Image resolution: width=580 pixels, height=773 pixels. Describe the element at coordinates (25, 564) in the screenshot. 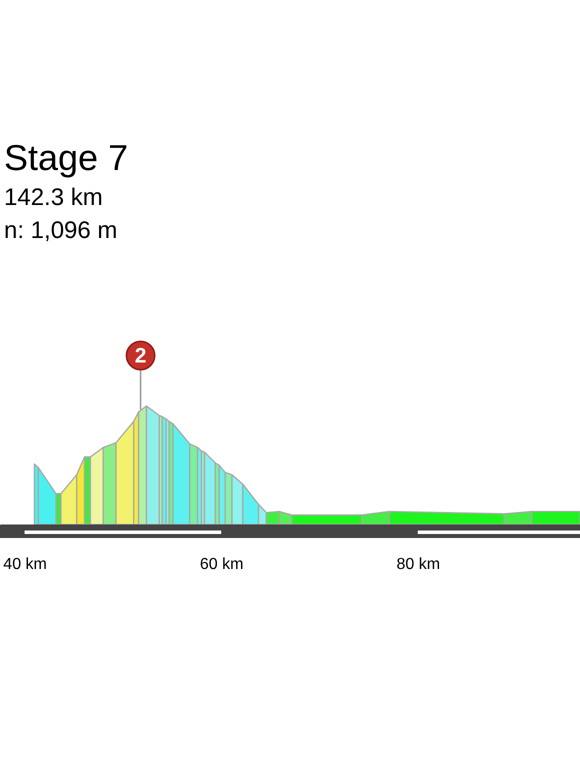

I see `x-tick-label: 40 km` at that location.